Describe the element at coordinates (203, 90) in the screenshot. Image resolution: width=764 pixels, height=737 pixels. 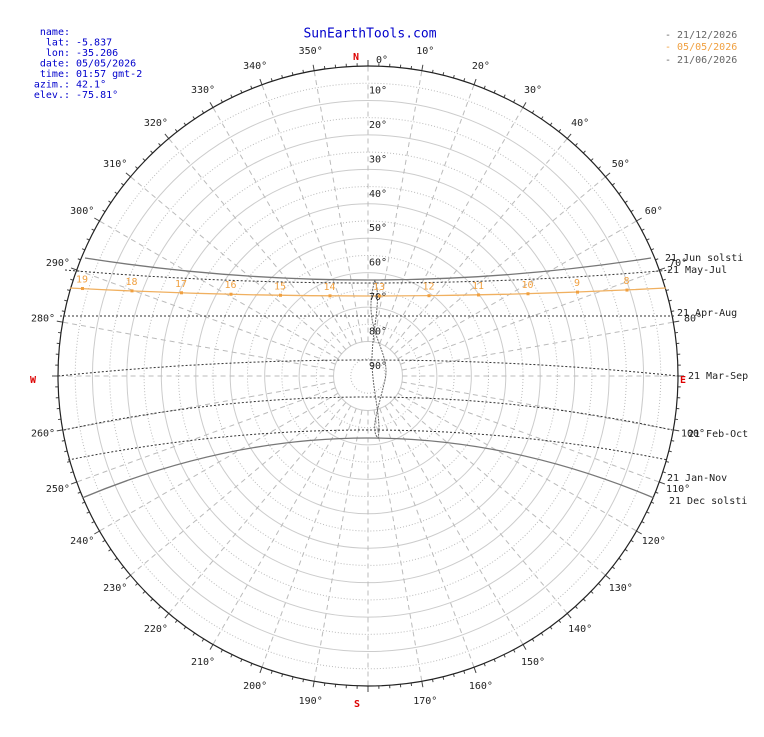
I see `azimuth-label: 330°` at that location.